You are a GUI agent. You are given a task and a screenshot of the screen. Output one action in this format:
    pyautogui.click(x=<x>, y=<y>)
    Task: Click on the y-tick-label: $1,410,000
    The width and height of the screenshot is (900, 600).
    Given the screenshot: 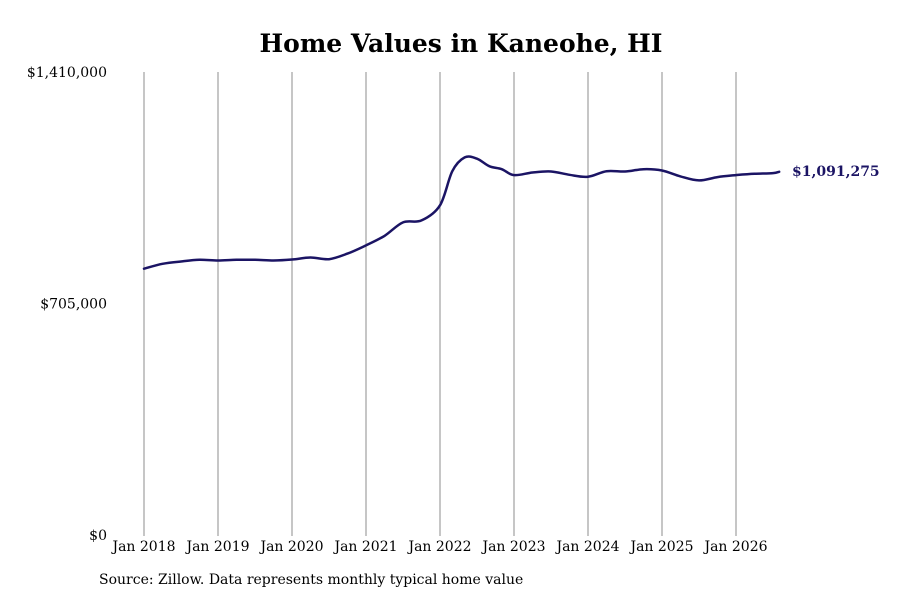 What is the action you would take?
    pyautogui.click(x=67, y=73)
    